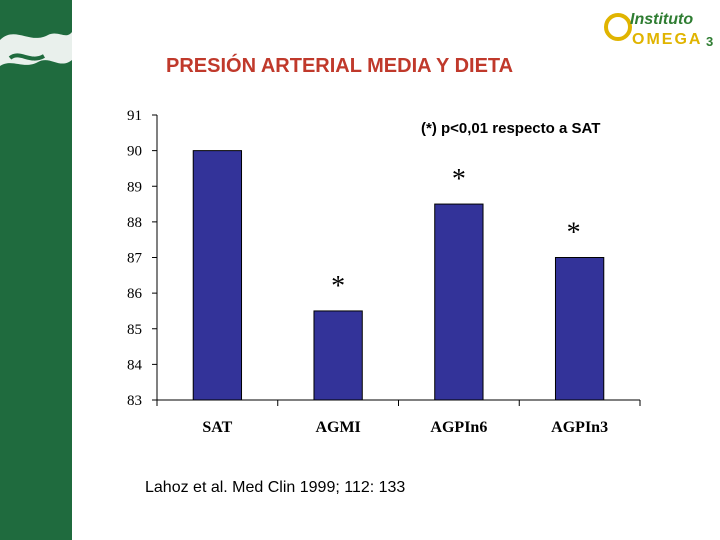  Describe the element at coordinates (134, 187) in the screenshot. I see `y-tick-label: 89` at that location.